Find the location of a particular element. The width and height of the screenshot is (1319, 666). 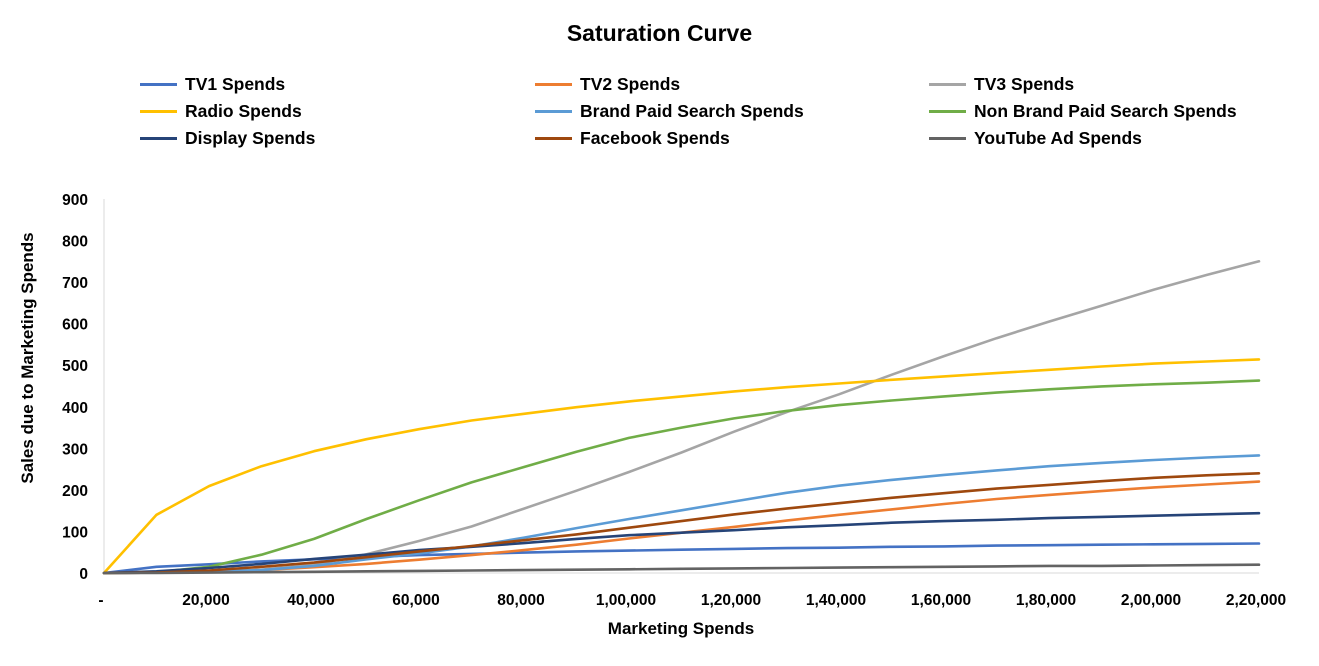

chart-title: Saturation Curve is located at coordinates (659, 33).